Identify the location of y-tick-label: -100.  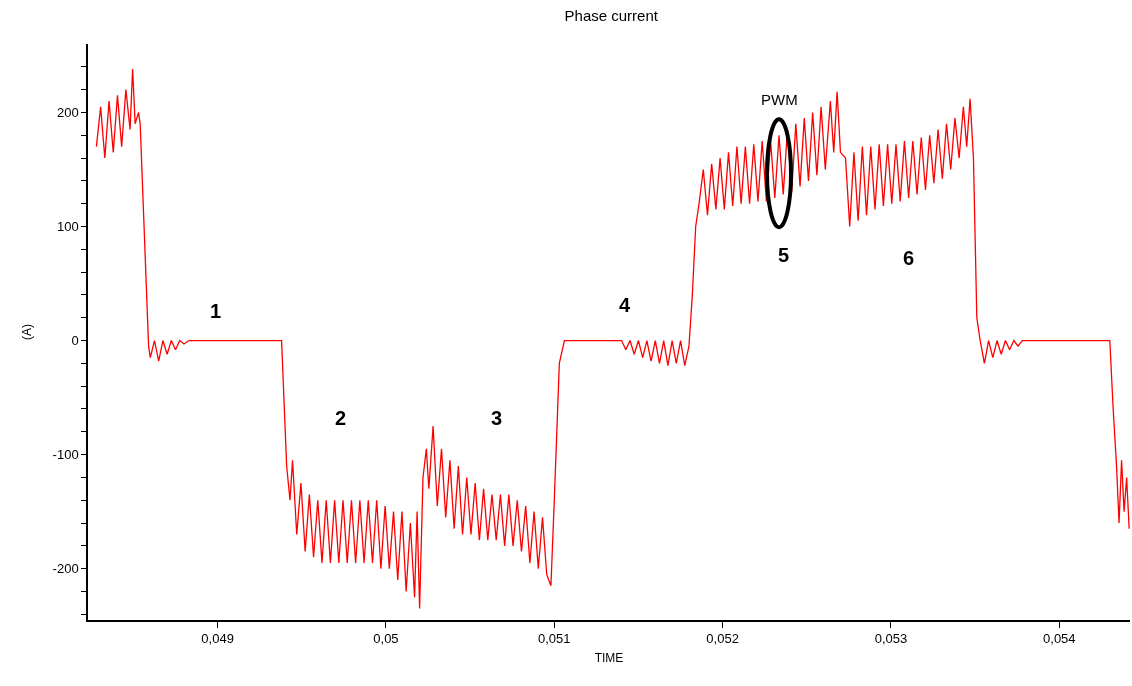
(65, 455).